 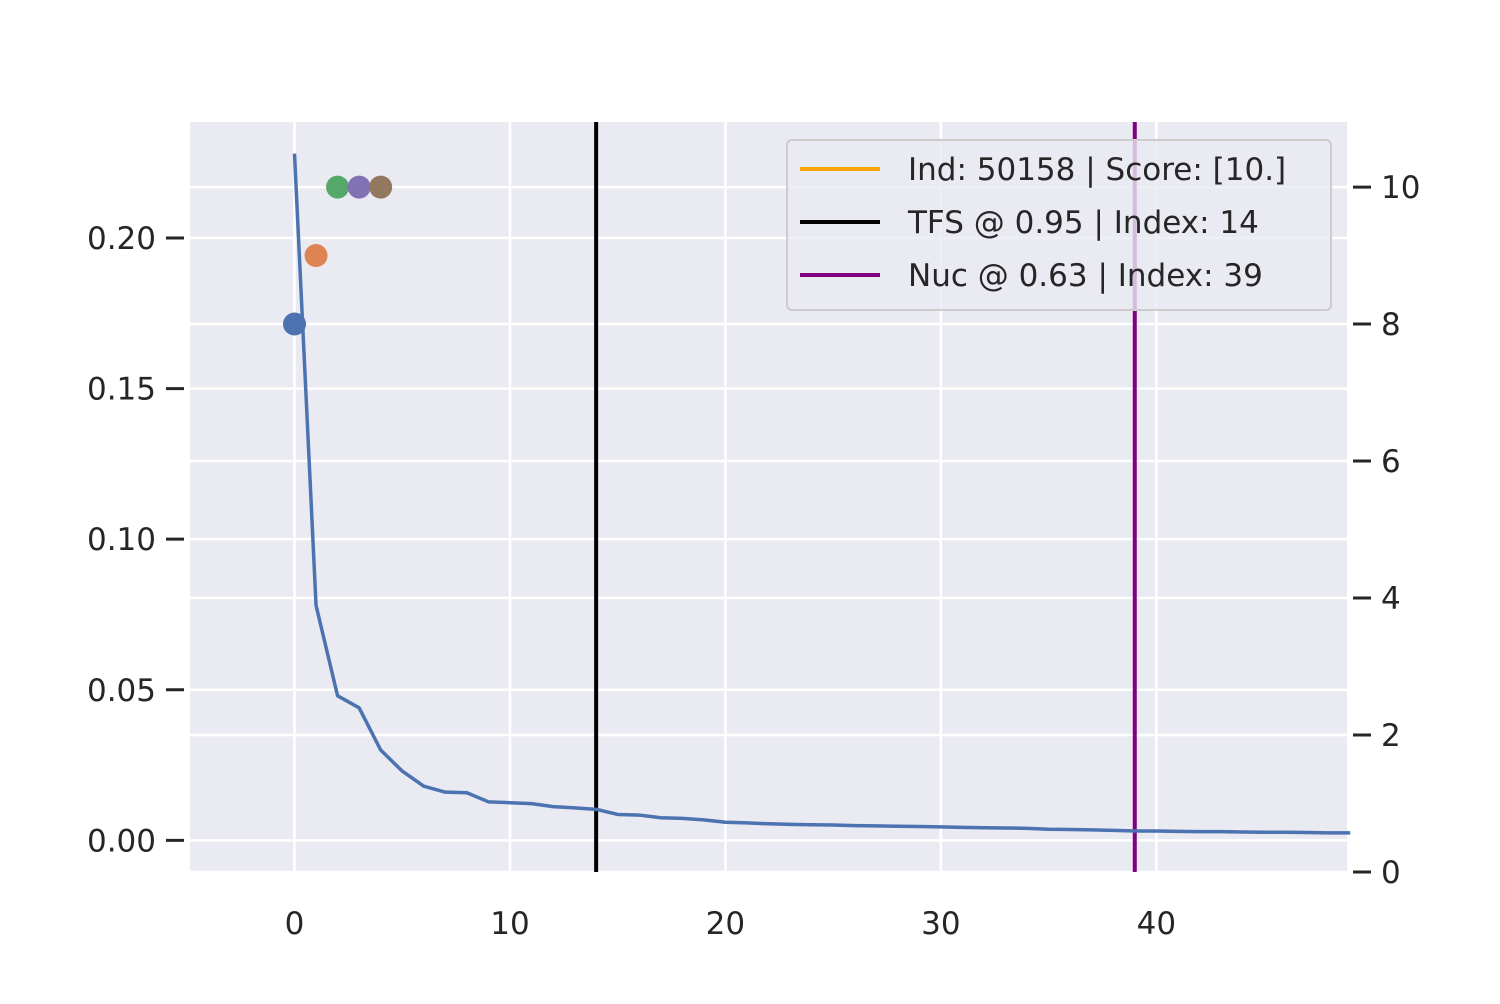 What do you see at coordinates (1083, 223) in the screenshot?
I see `legend-label: TFS @ 0.95 | Index: 14` at bounding box center [1083, 223].